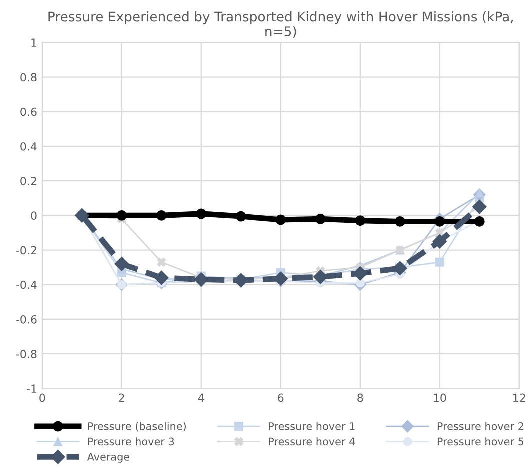 Image resolution: width=530 pixels, height=474 pixels. What do you see at coordinates (28, 146) in the screenshot?
I see `y-tick-label: 0.4` at bounding box center [28, 146].